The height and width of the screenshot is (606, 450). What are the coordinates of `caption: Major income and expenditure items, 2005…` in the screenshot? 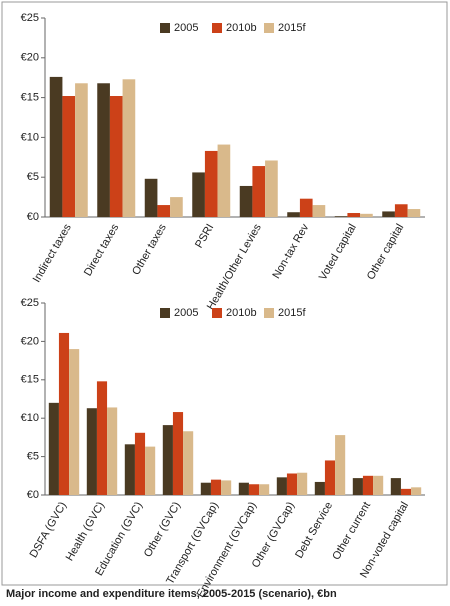 It's located at (171, 594).